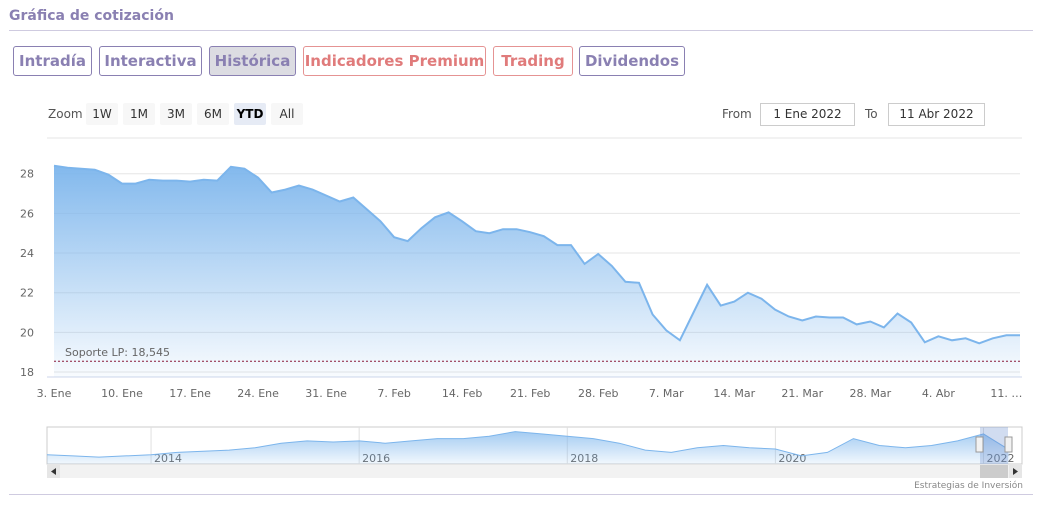 This screenshot has height=511, width=1042. What do you see at coordinates (598, 393) in the screenshot?
I see `x-tick-label: 28. Feb` at bounding box center [598, 393].